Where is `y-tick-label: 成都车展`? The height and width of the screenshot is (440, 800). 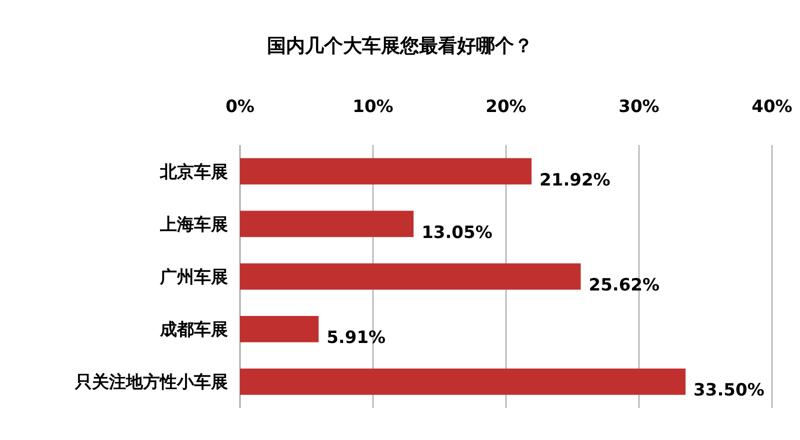
y-tick-label: 成都车展 is located at coordinates (193, 330).